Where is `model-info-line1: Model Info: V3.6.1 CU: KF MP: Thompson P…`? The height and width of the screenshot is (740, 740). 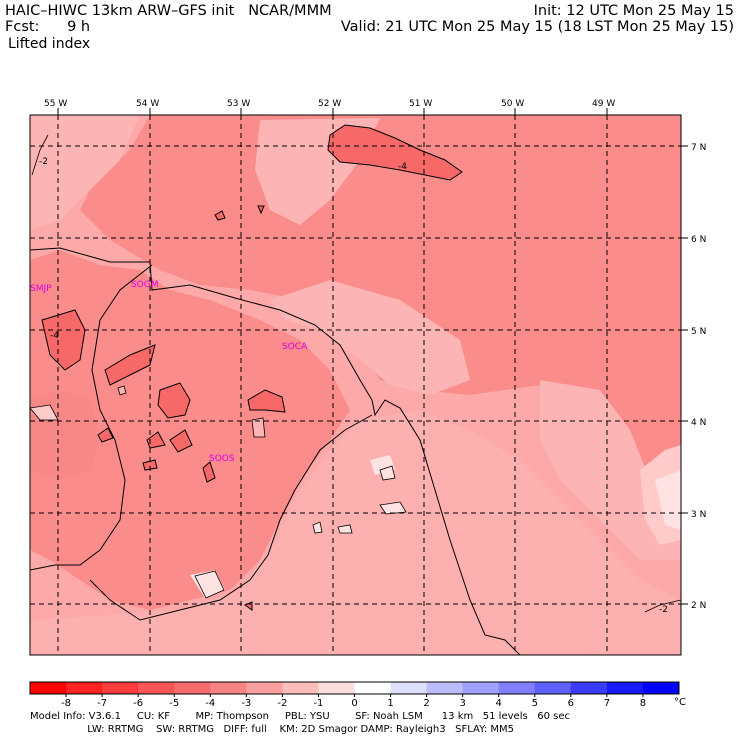 model-info-line1: Model Info: V3.6.1 CU: KF MP: Thompson P… is located at coordinates (300, 716).